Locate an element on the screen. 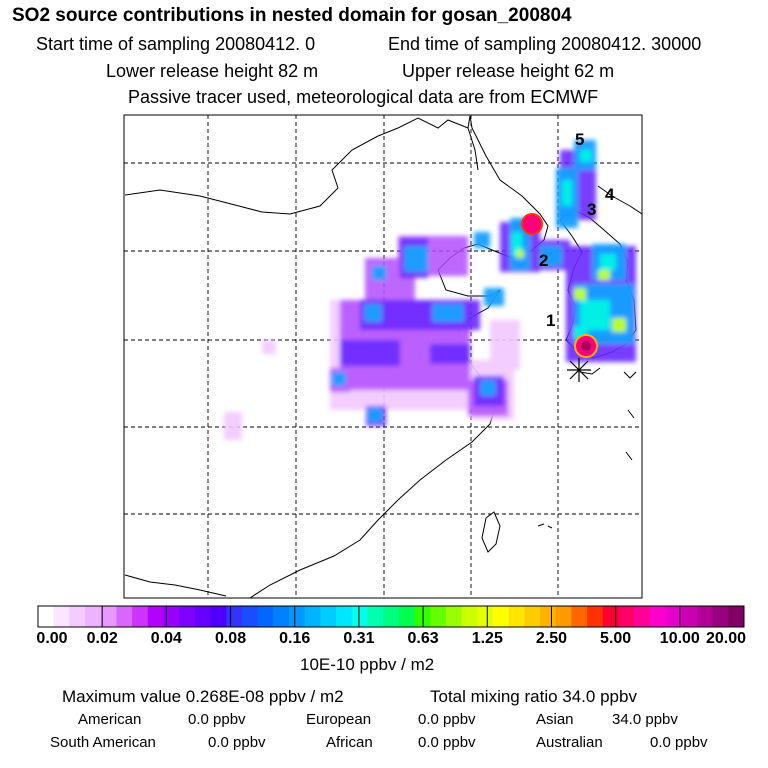 The width and height of the screenshot is (768, 768). region-asian-label: Asian is located at coordinates (555, 719).